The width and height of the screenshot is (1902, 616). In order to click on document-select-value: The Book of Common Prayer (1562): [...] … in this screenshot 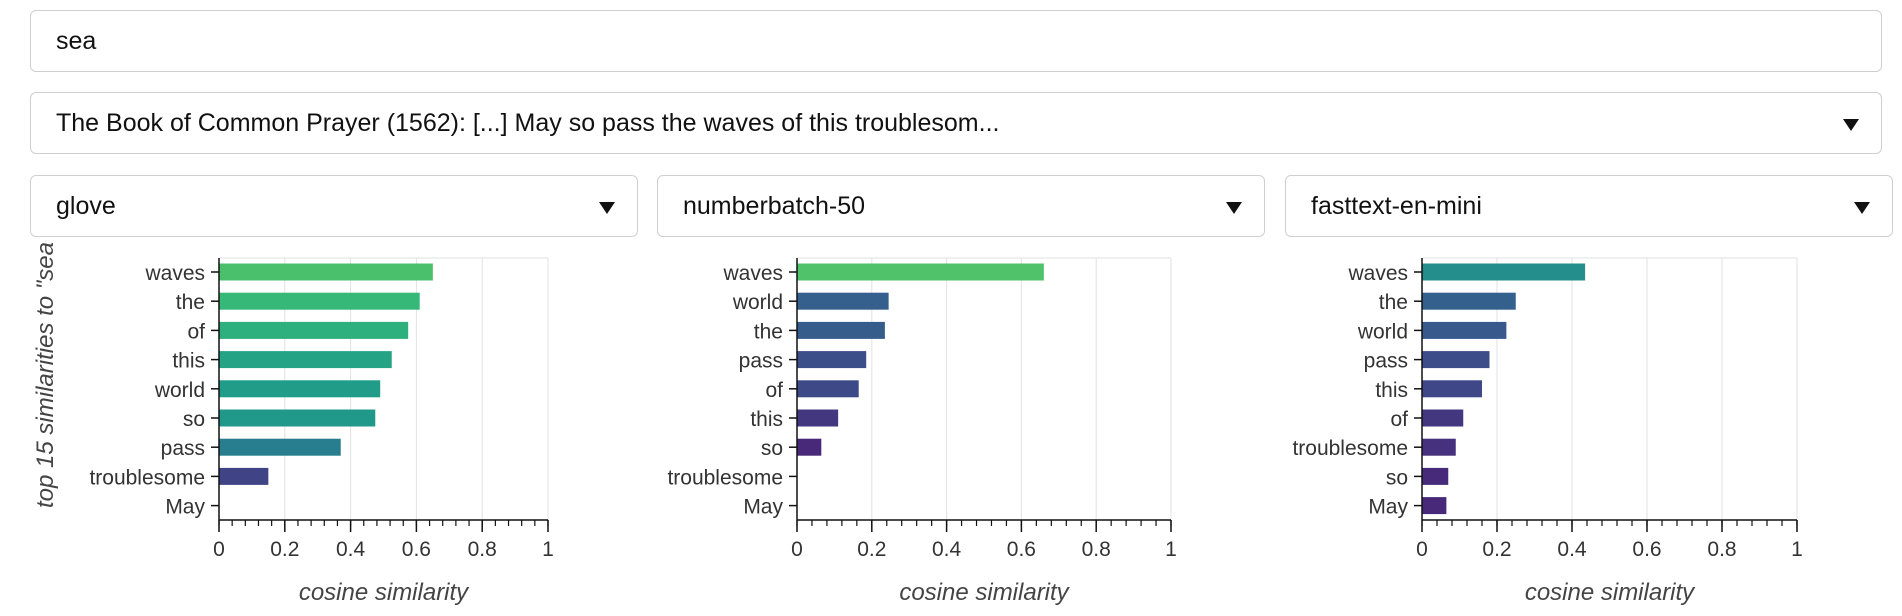, I will do `click(528, 123)`.